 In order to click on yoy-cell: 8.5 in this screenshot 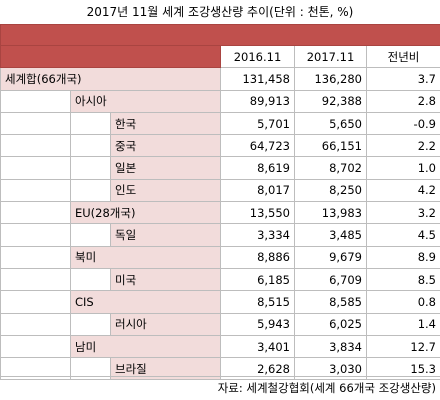, I will do `click(403, 279)`.